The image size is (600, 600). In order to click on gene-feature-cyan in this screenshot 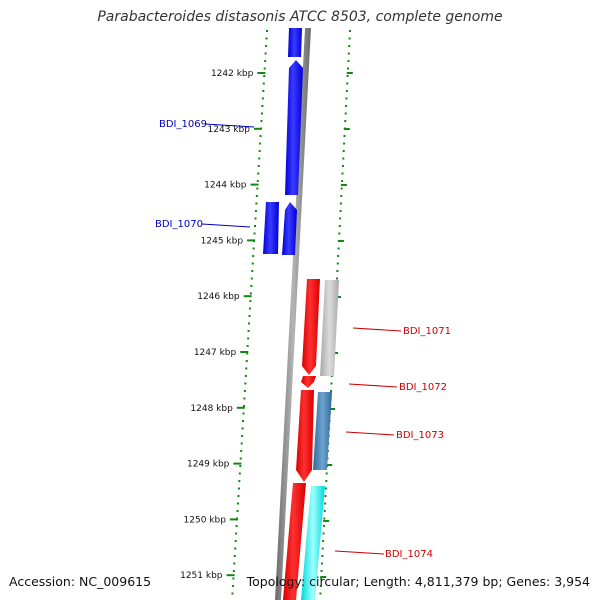, I will do `click(313, 543)`.